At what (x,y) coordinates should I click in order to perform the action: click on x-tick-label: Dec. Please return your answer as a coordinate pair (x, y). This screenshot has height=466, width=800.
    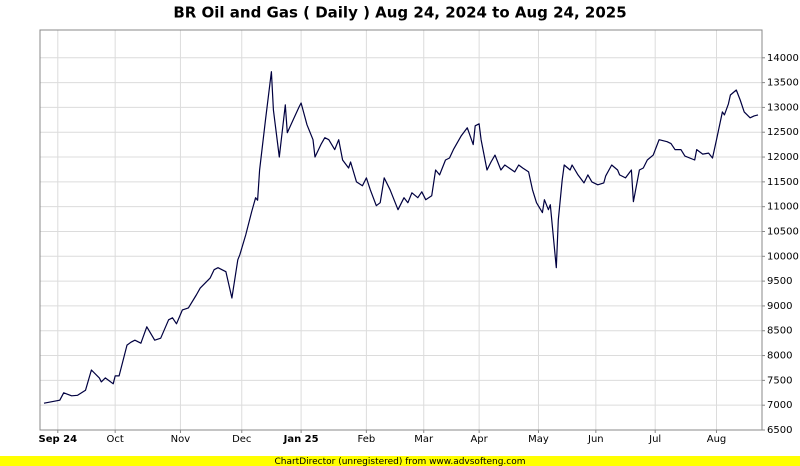
    Looking at the image, I should click on (241, 439).